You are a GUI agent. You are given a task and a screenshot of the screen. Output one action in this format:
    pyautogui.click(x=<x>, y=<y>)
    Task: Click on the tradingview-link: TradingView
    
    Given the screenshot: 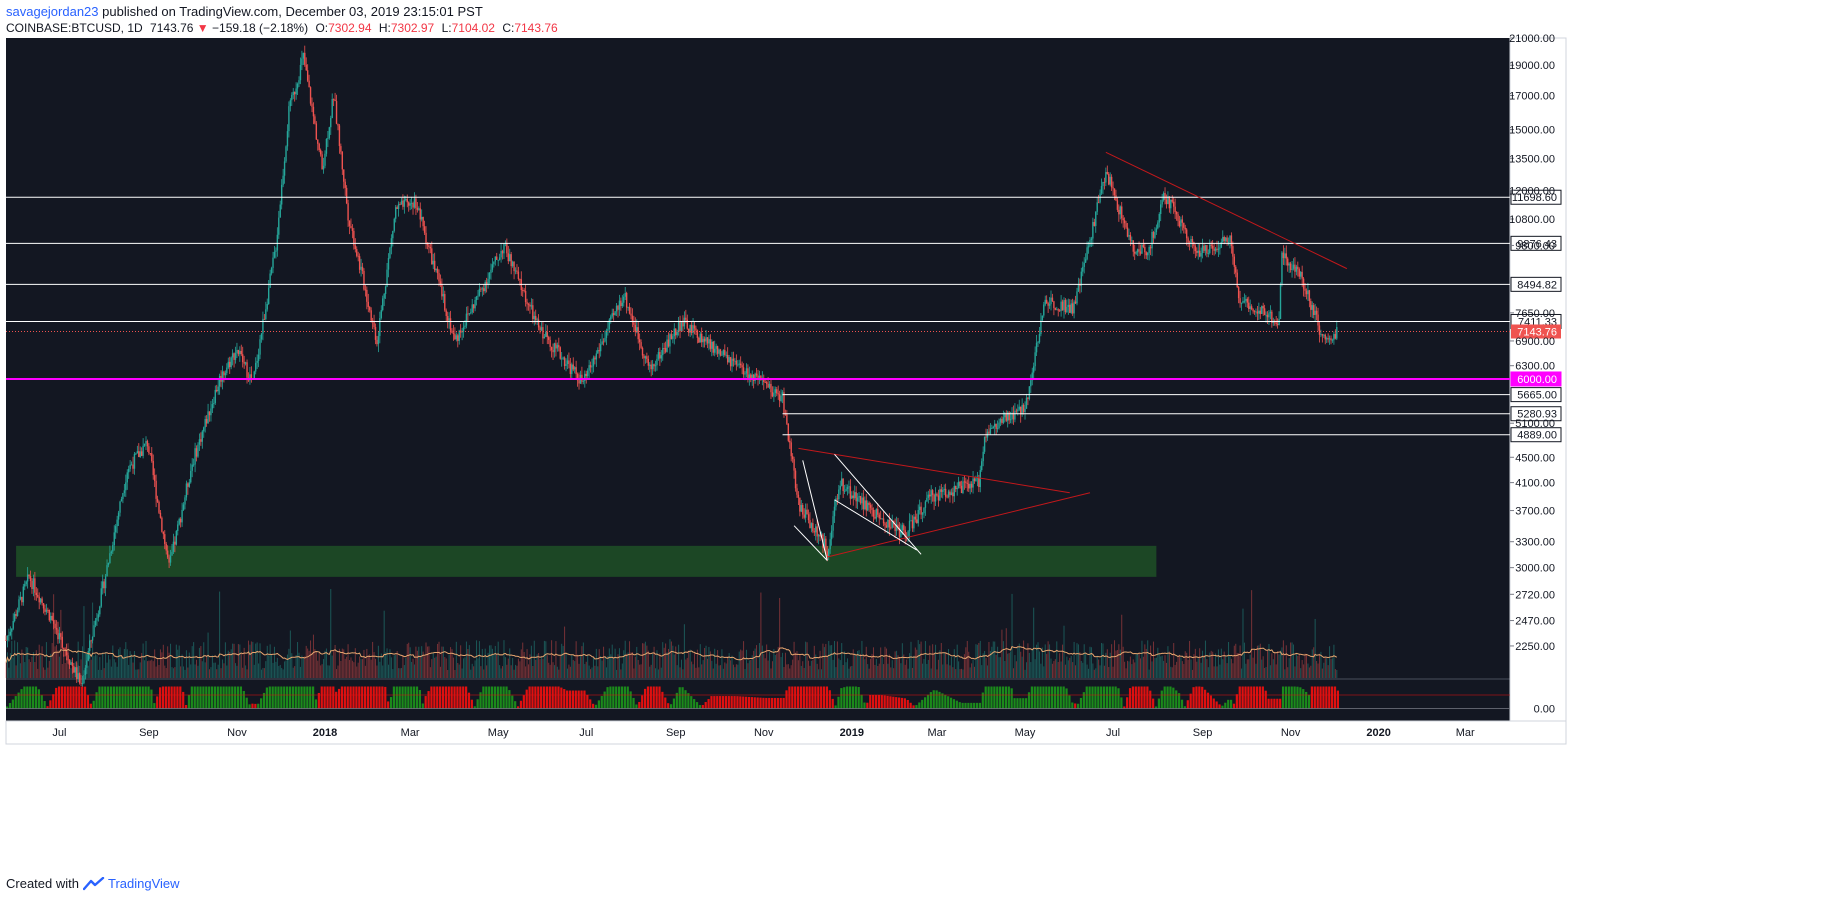 What is the action you would take?
    pyautogui.click(x=131, y=883)
    